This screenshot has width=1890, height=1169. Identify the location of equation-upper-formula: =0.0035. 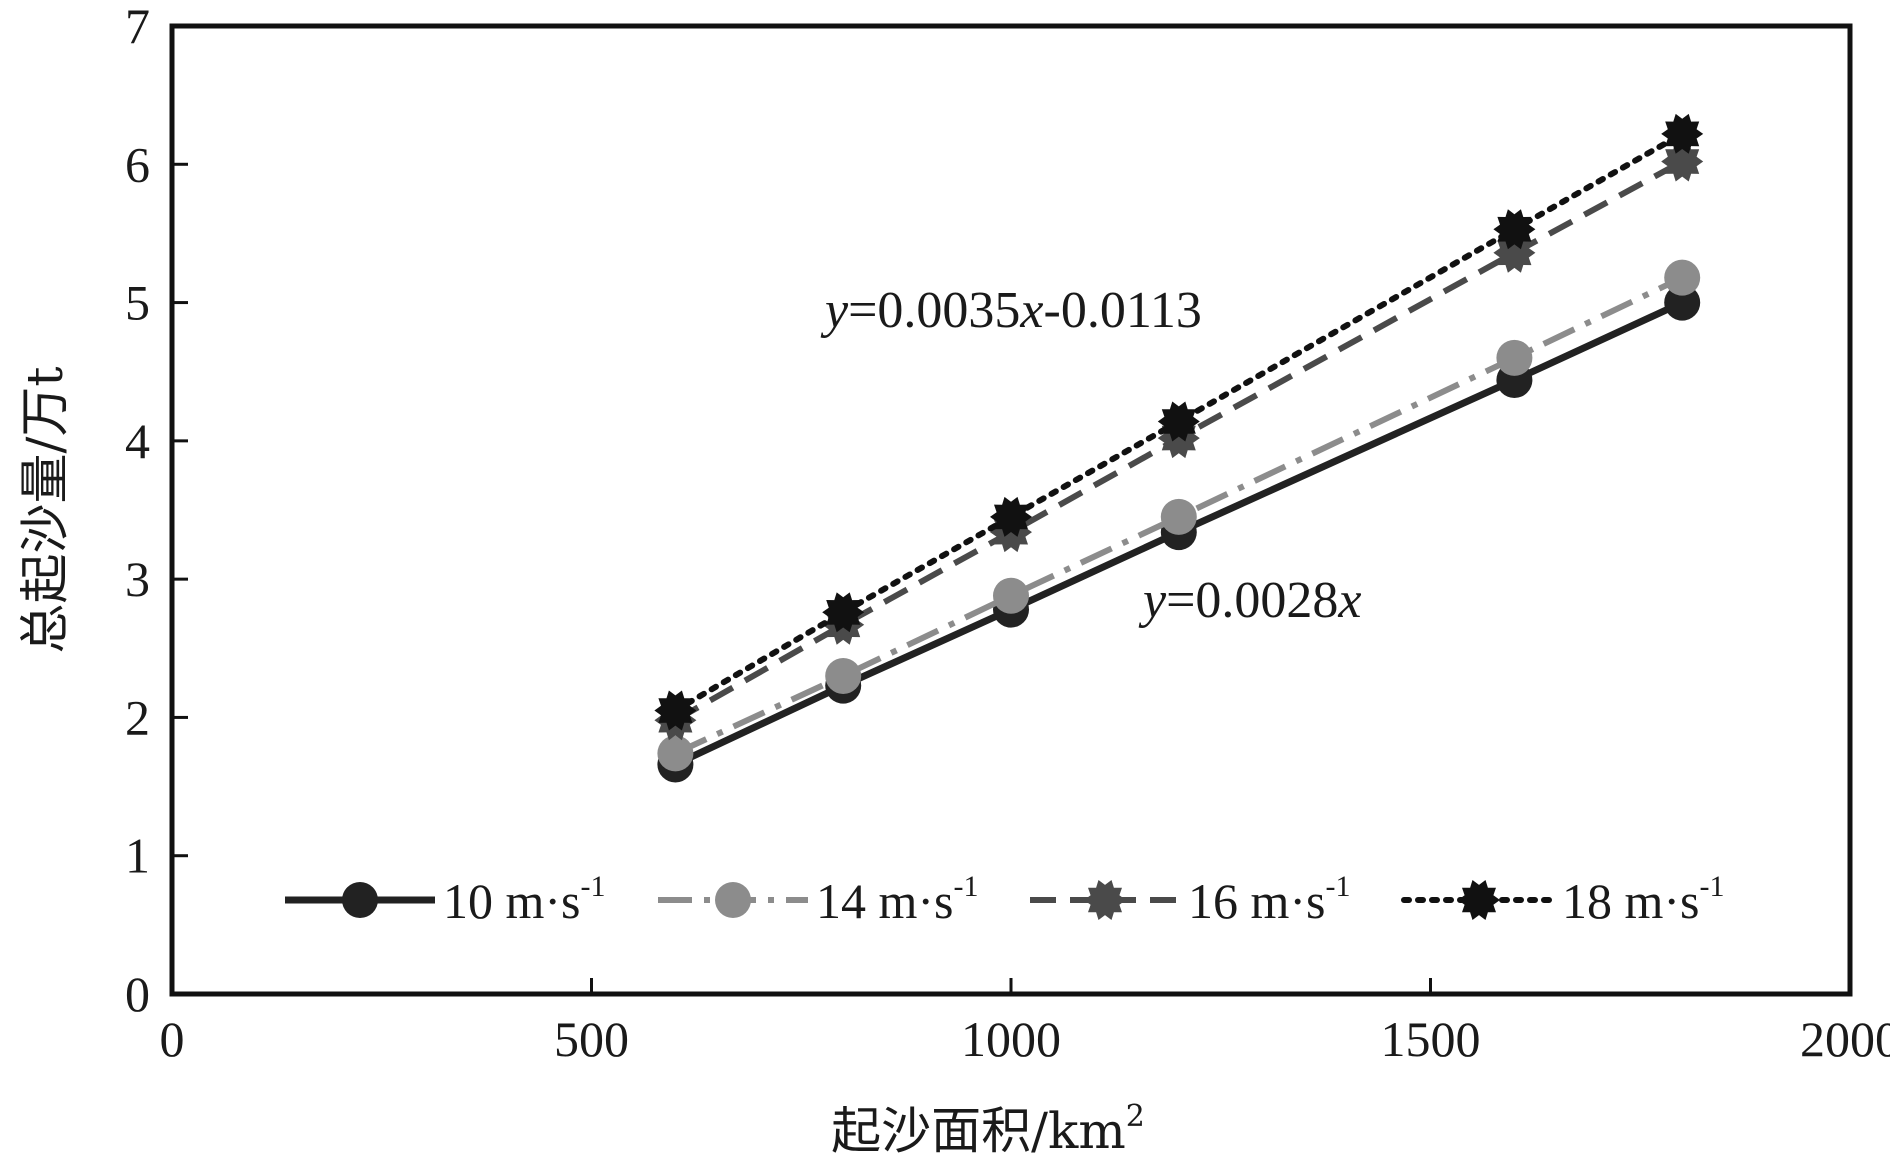
(934, 310).